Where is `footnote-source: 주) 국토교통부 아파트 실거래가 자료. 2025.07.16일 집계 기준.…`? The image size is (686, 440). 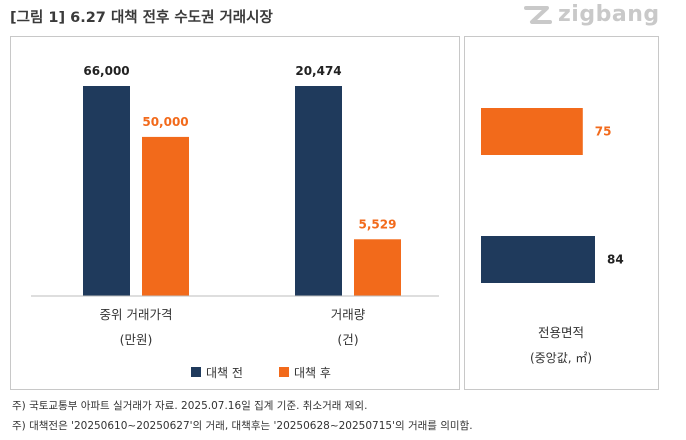
footnote-source: 주) 국토교통부 아파트 실거래가 자료. 2025.07.16일 집계 기준.… is located at coordinates (190, 406).